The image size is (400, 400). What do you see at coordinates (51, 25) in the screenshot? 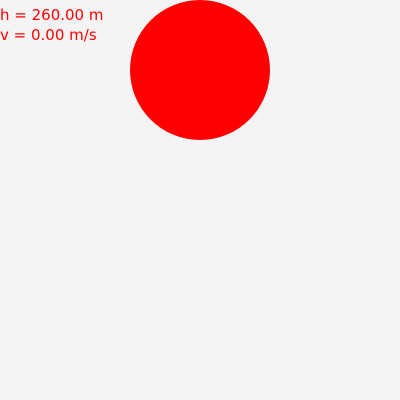
I see `hud-readout: h = 260.00 m v = 0.00 m/s` at bounding box center [51, 25].